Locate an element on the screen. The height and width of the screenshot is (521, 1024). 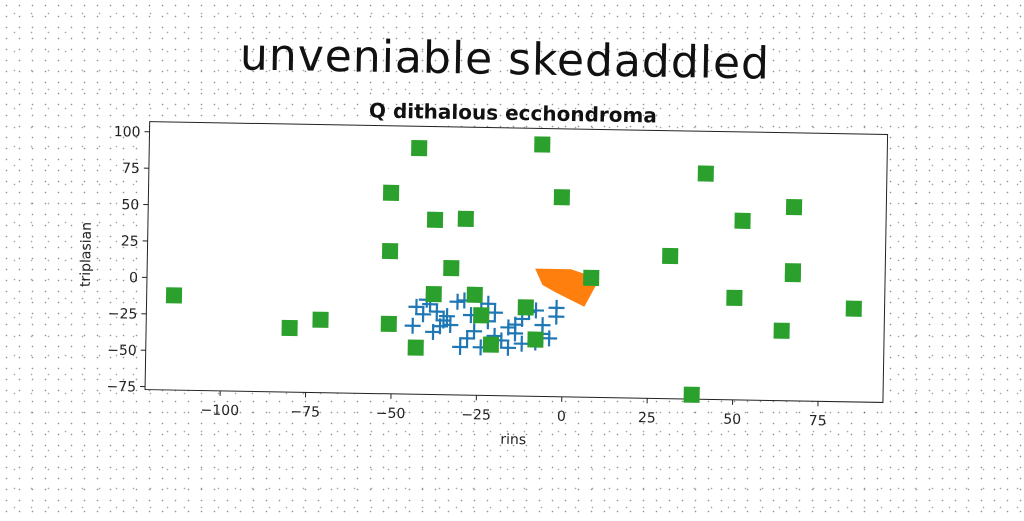
y-tick-label: 100 is located at coordinates (127, 132).